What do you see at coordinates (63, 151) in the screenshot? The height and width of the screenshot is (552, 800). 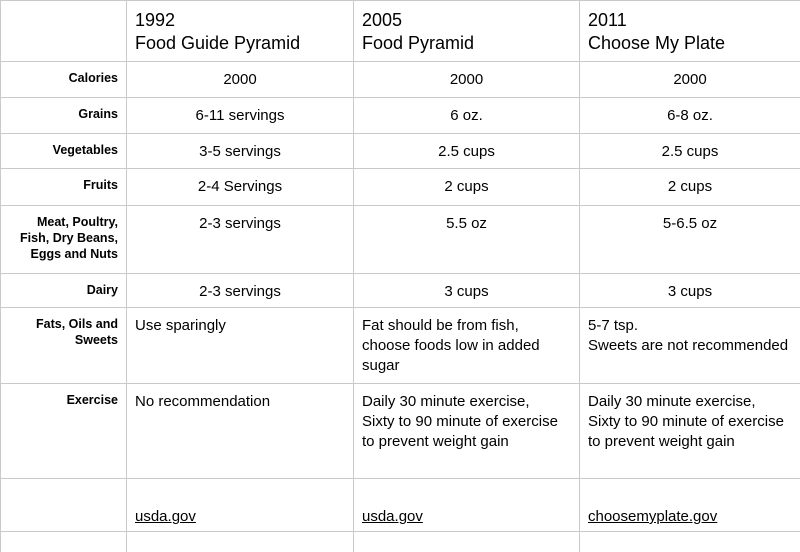 I see `row-label-vegetables: Vegetables` at bounding box center [63, 151].